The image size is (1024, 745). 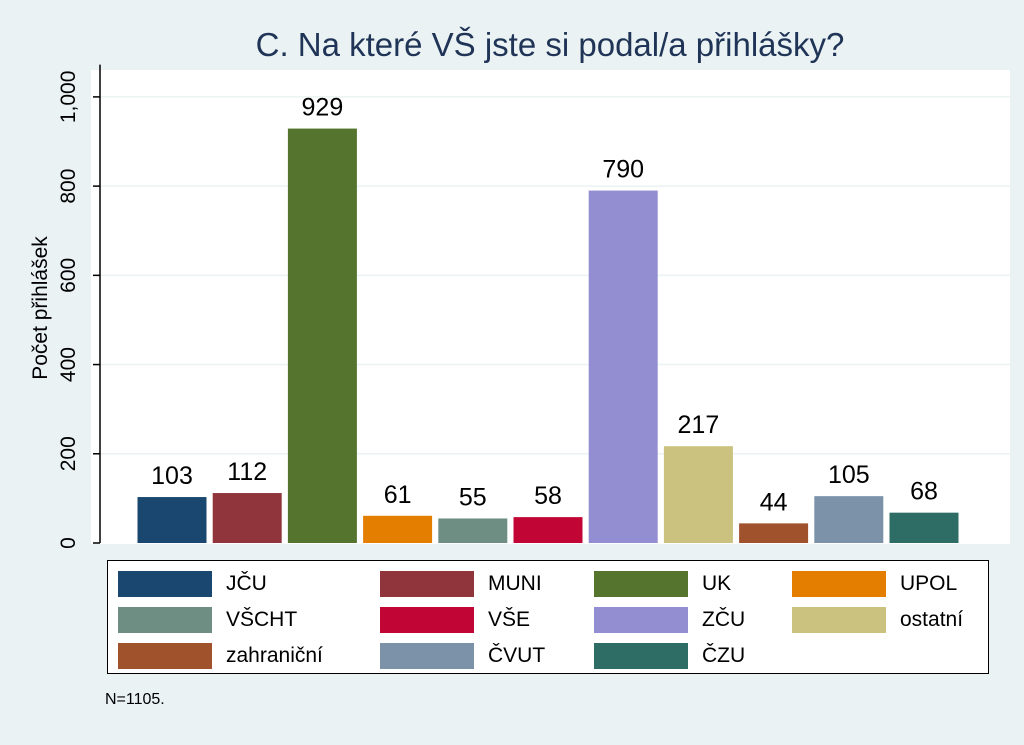 I want to click on y-tick-label: 600, so click(x=68, y=275).